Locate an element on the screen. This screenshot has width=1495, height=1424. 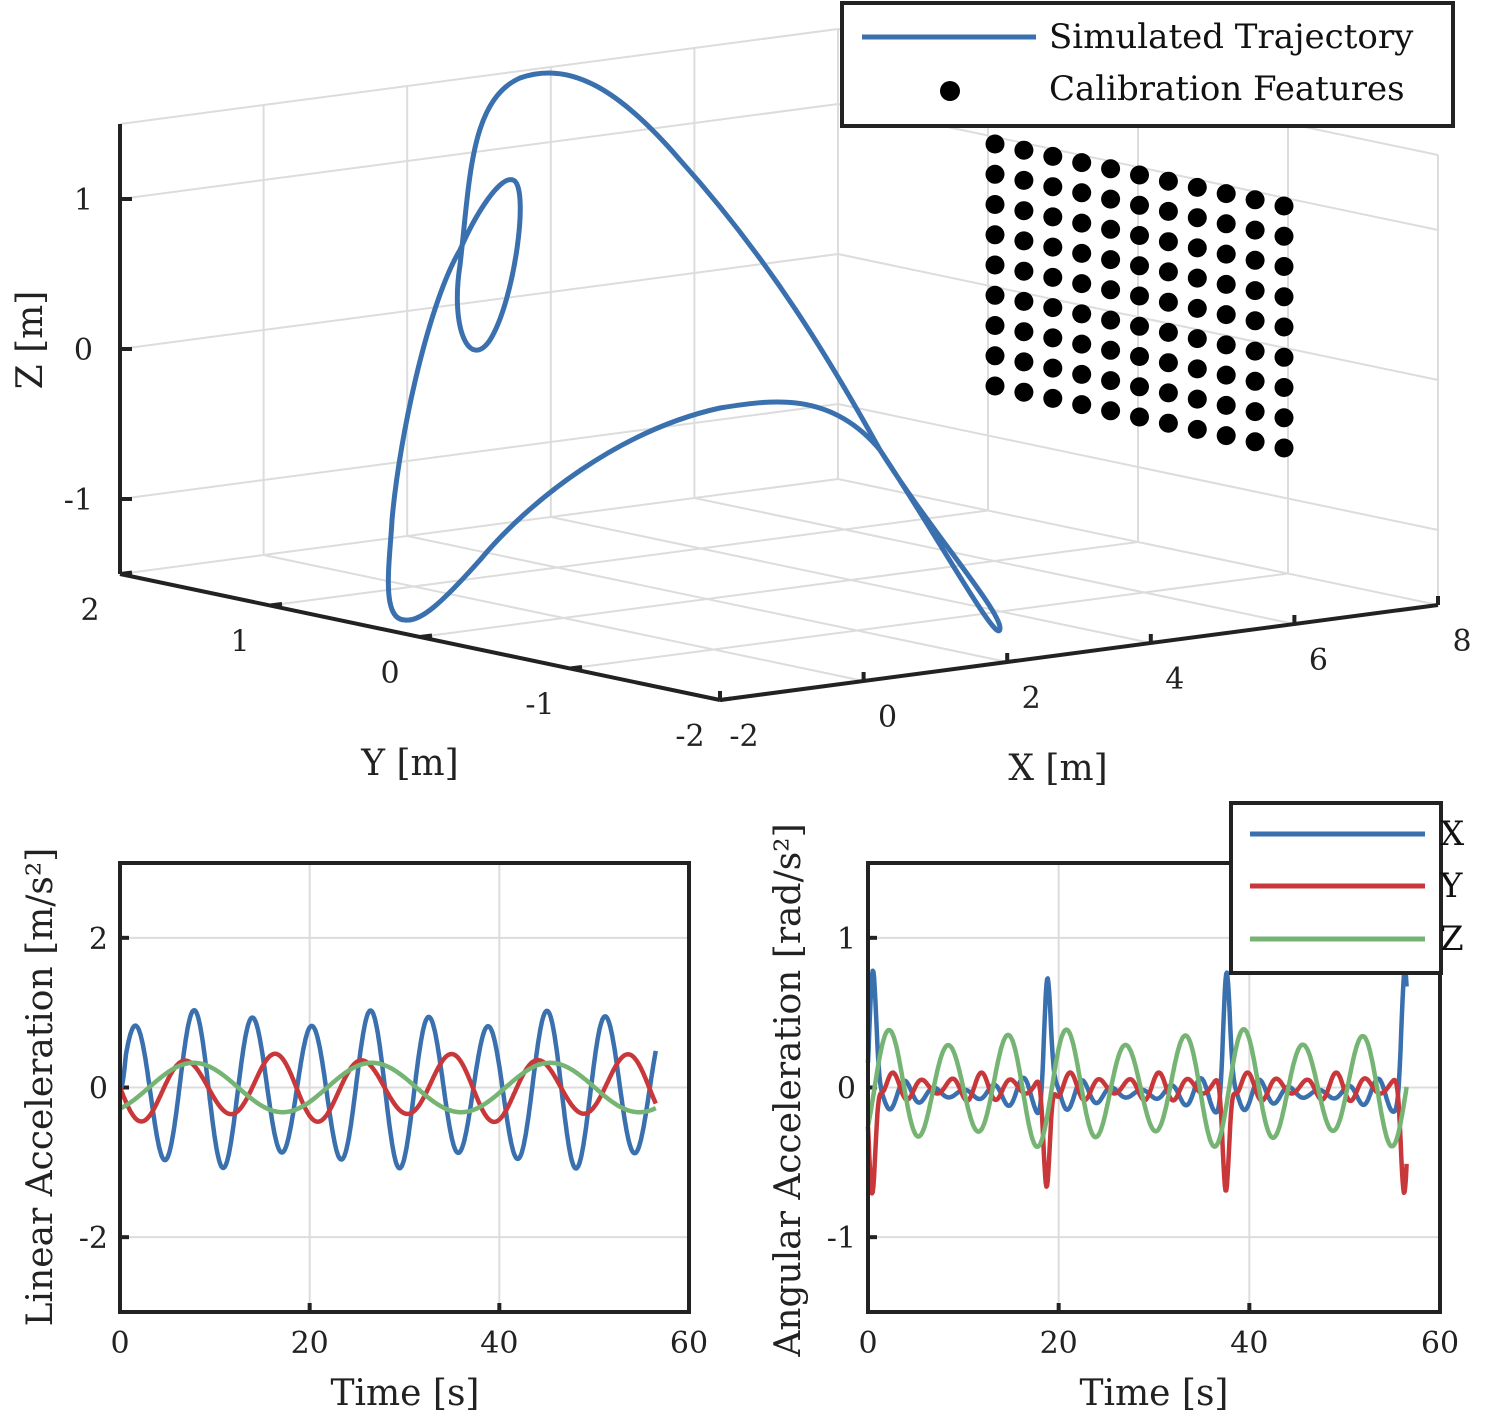
x-tick-label: 2 is located at coordinates (1031, 698).